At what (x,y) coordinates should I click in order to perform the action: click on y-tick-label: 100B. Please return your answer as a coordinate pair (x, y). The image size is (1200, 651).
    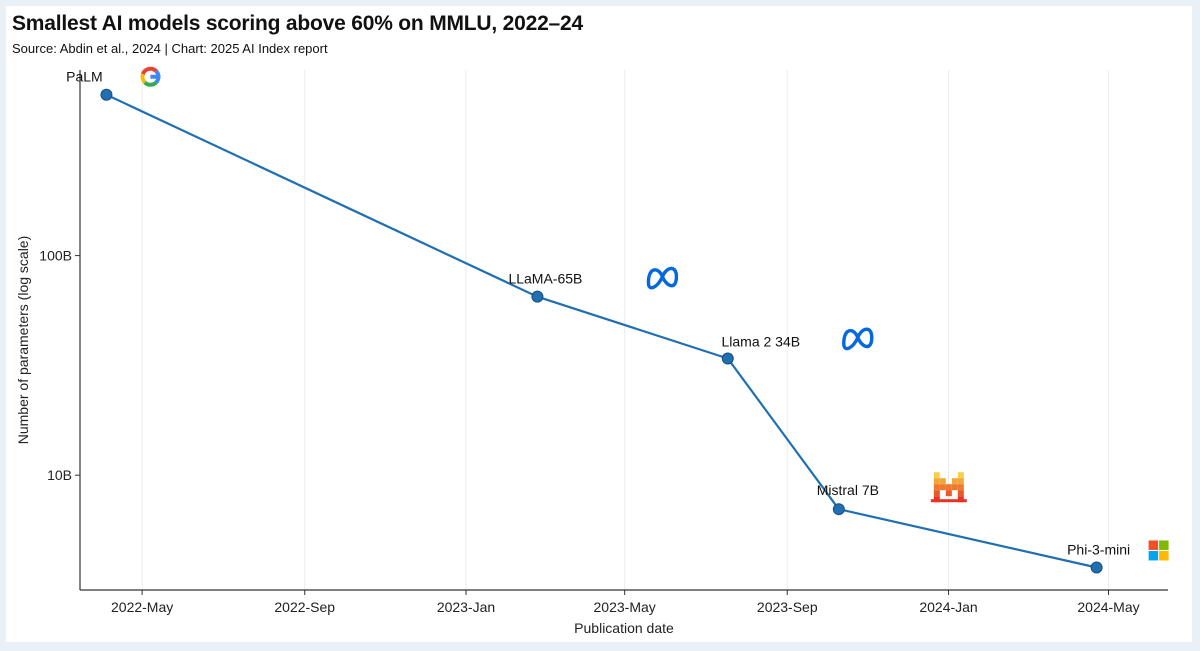
    Looking at the image, I should click on (55, 256).